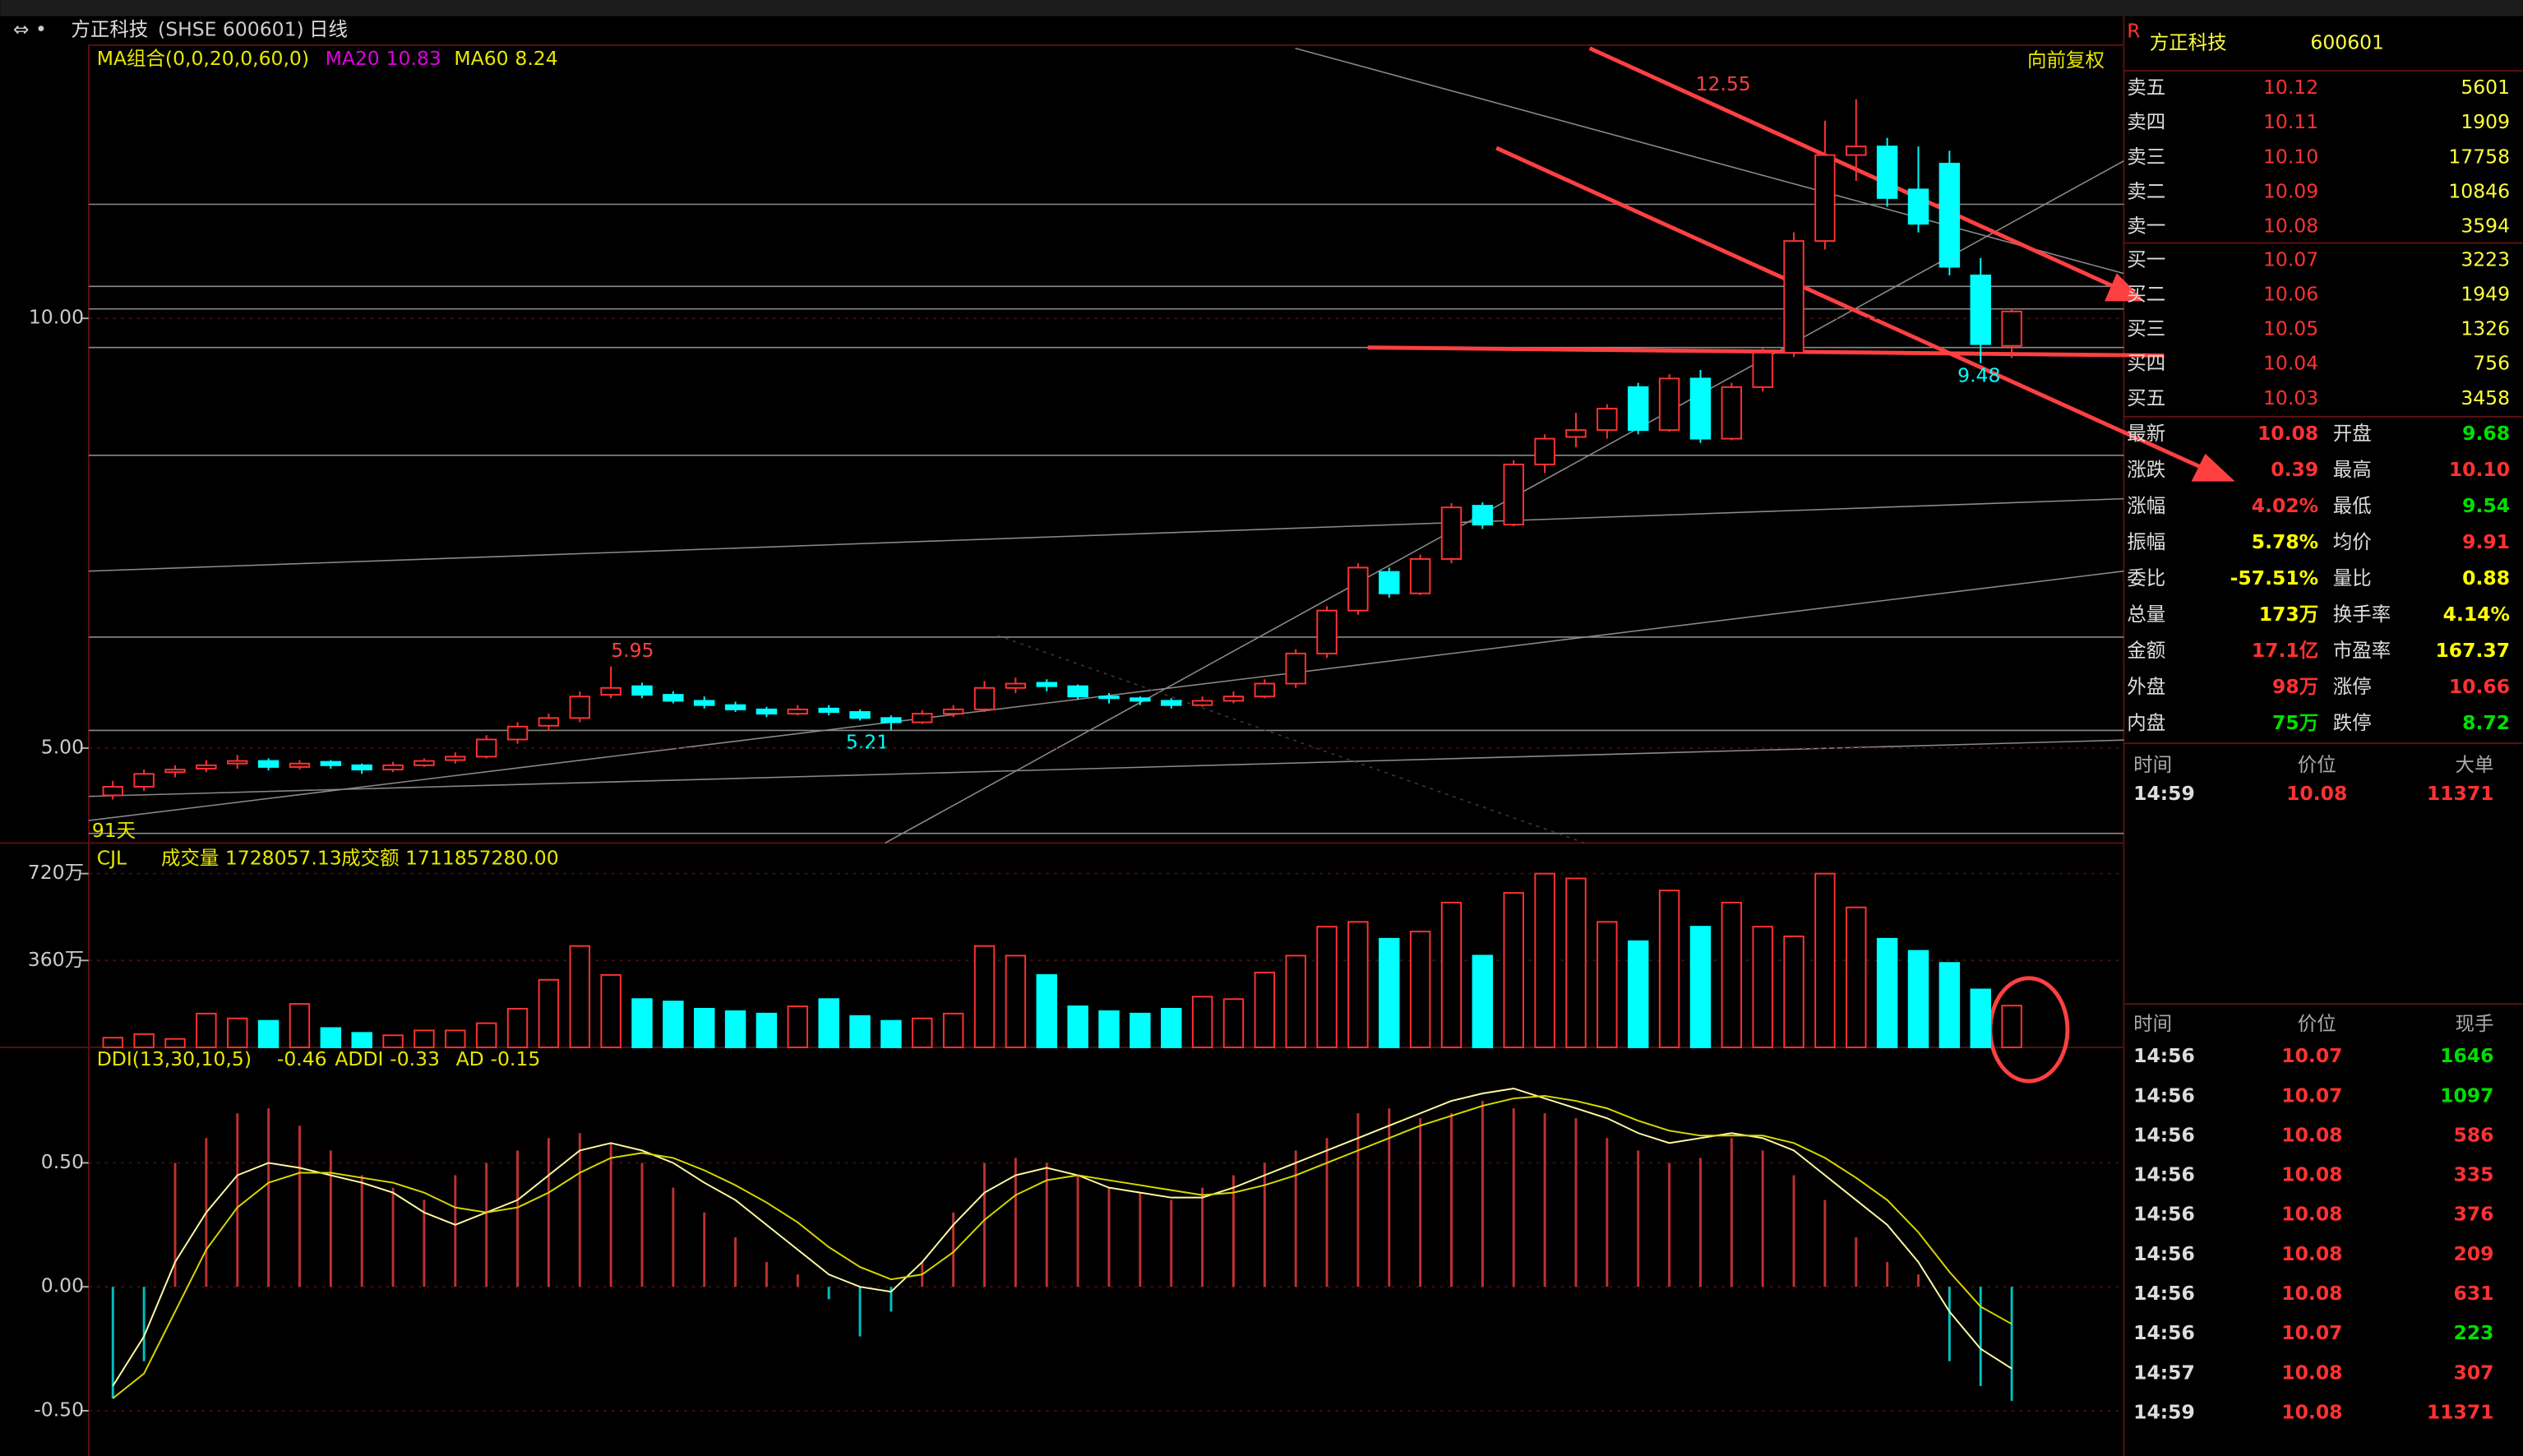 The height and width of the screenshot is (1456, 2523). What do you see at coordinates (2146, 577) in the screenshot?
I see `stat-label: 委比` at bounding box center [2146, 577].